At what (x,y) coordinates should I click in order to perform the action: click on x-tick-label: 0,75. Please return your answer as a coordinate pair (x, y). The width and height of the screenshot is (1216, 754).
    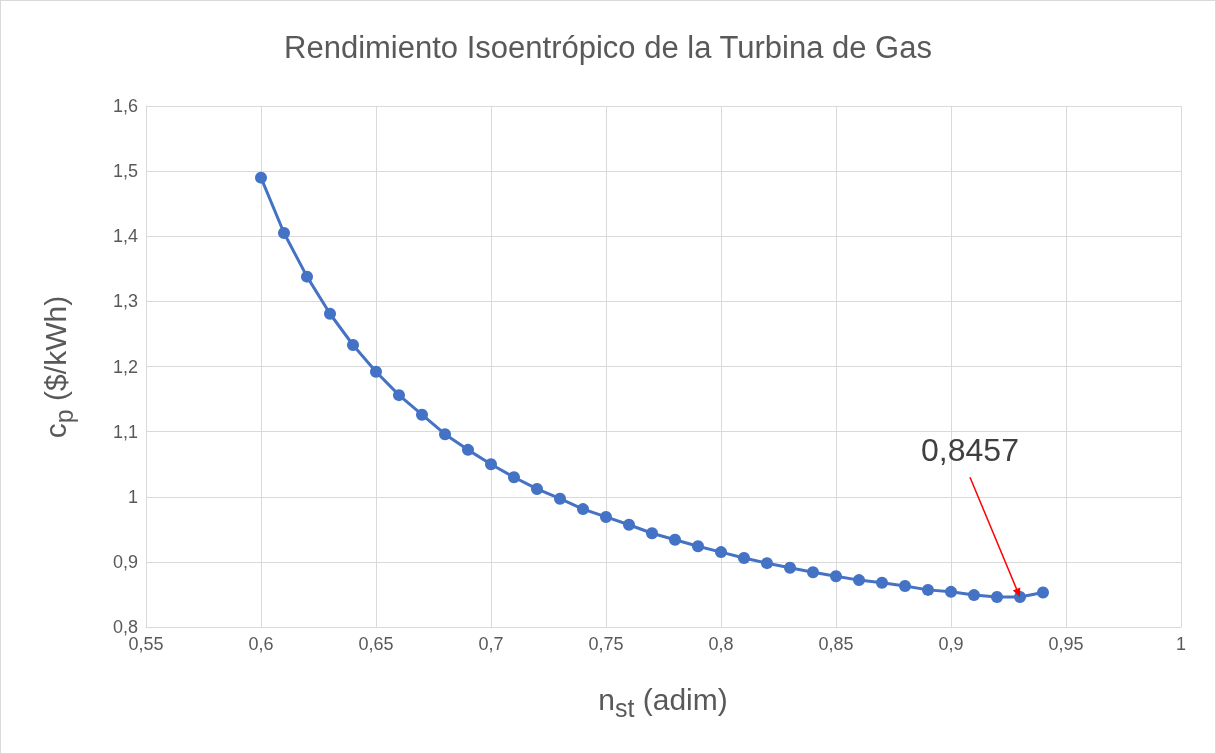
    Looking at the image, I should click on (606, 644).